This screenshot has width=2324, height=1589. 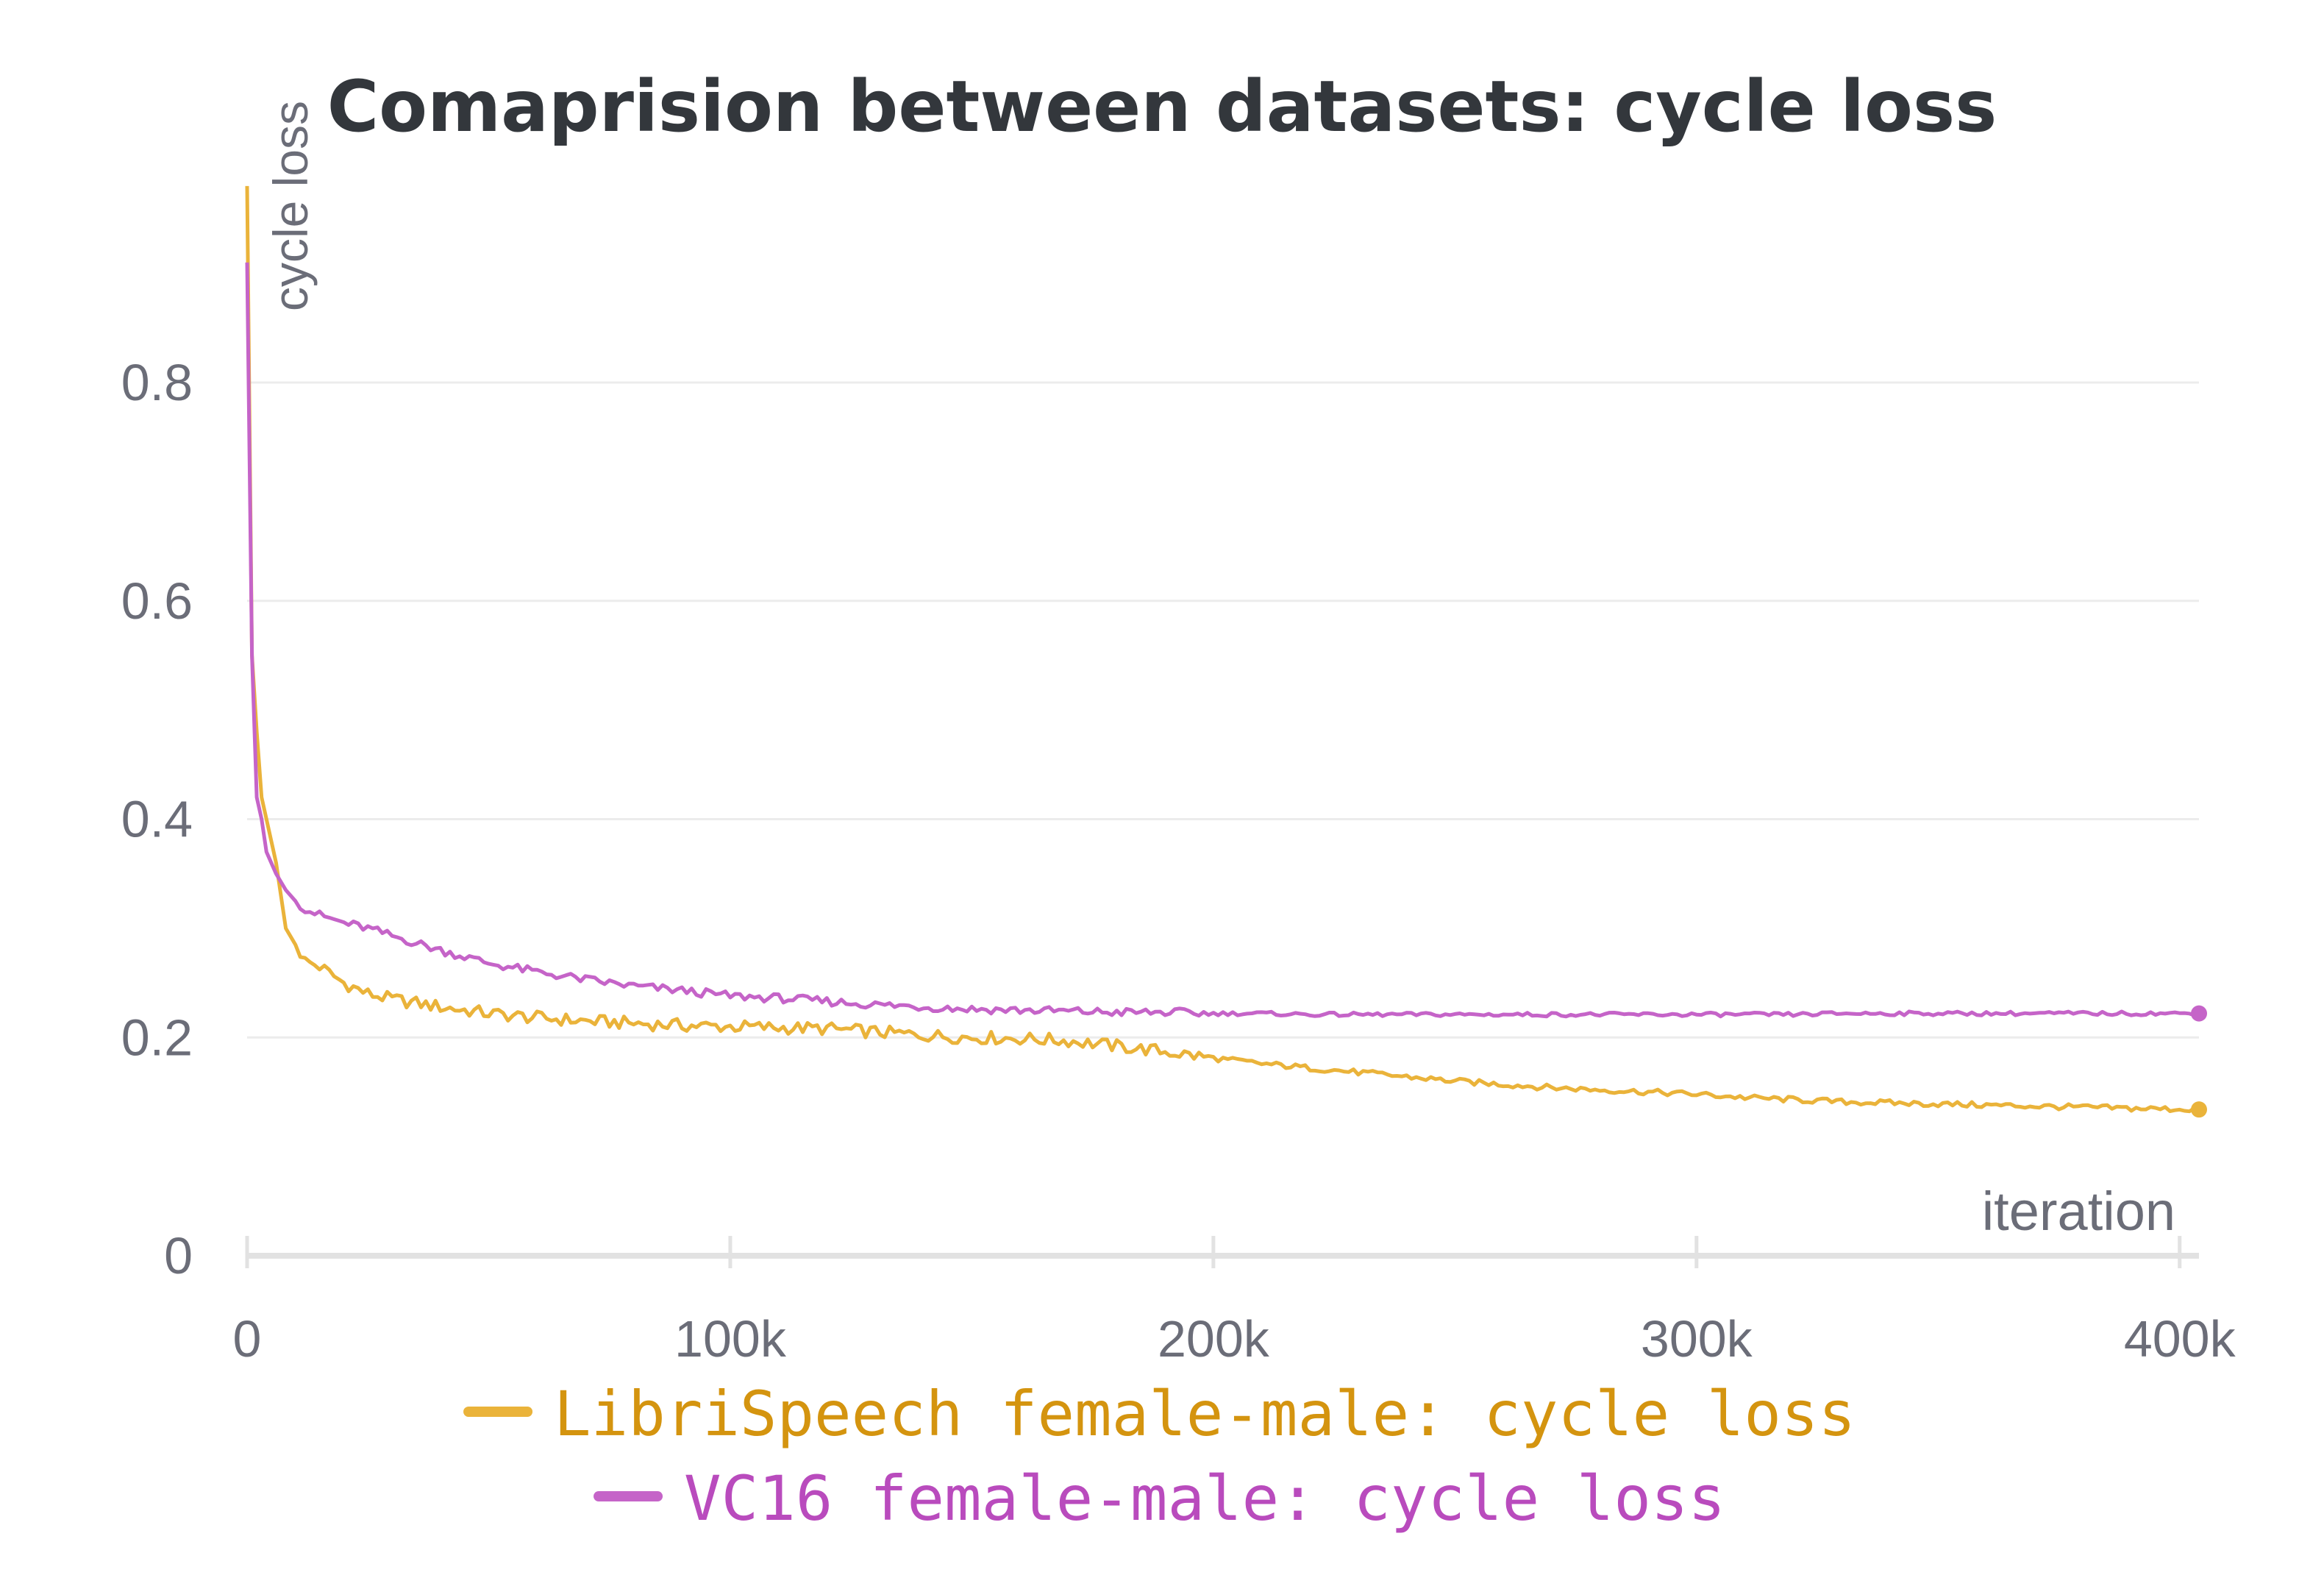 I want to click on y-tick-label: 0.8, so click(x=157, y=382).